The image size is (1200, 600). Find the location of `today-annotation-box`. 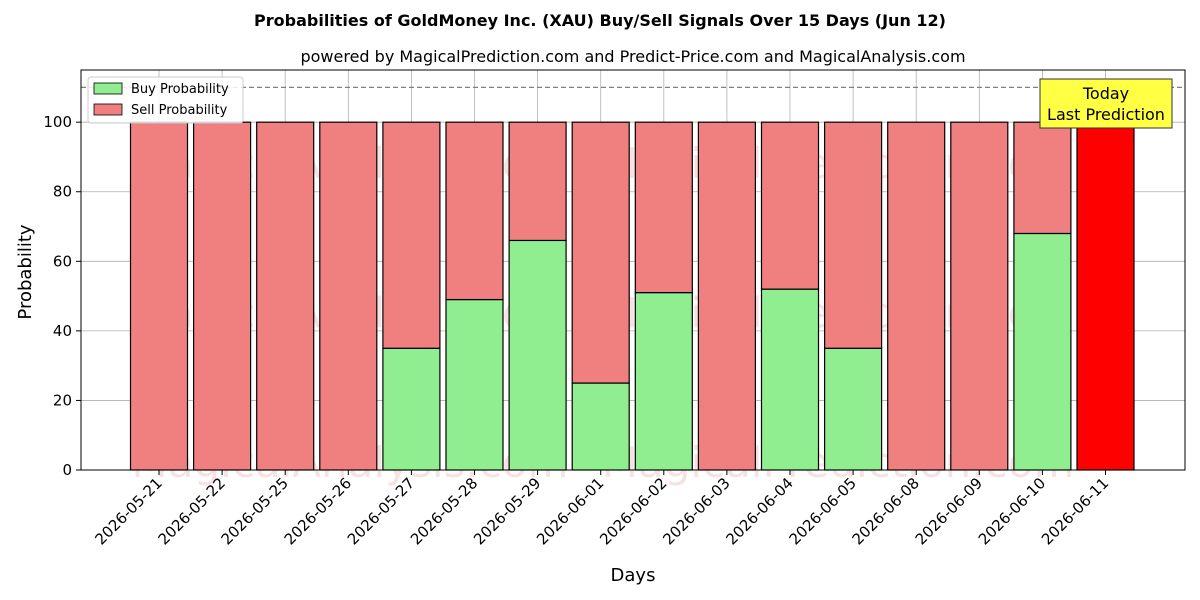

today-annotation-box is located at coordinates (1106, 103).